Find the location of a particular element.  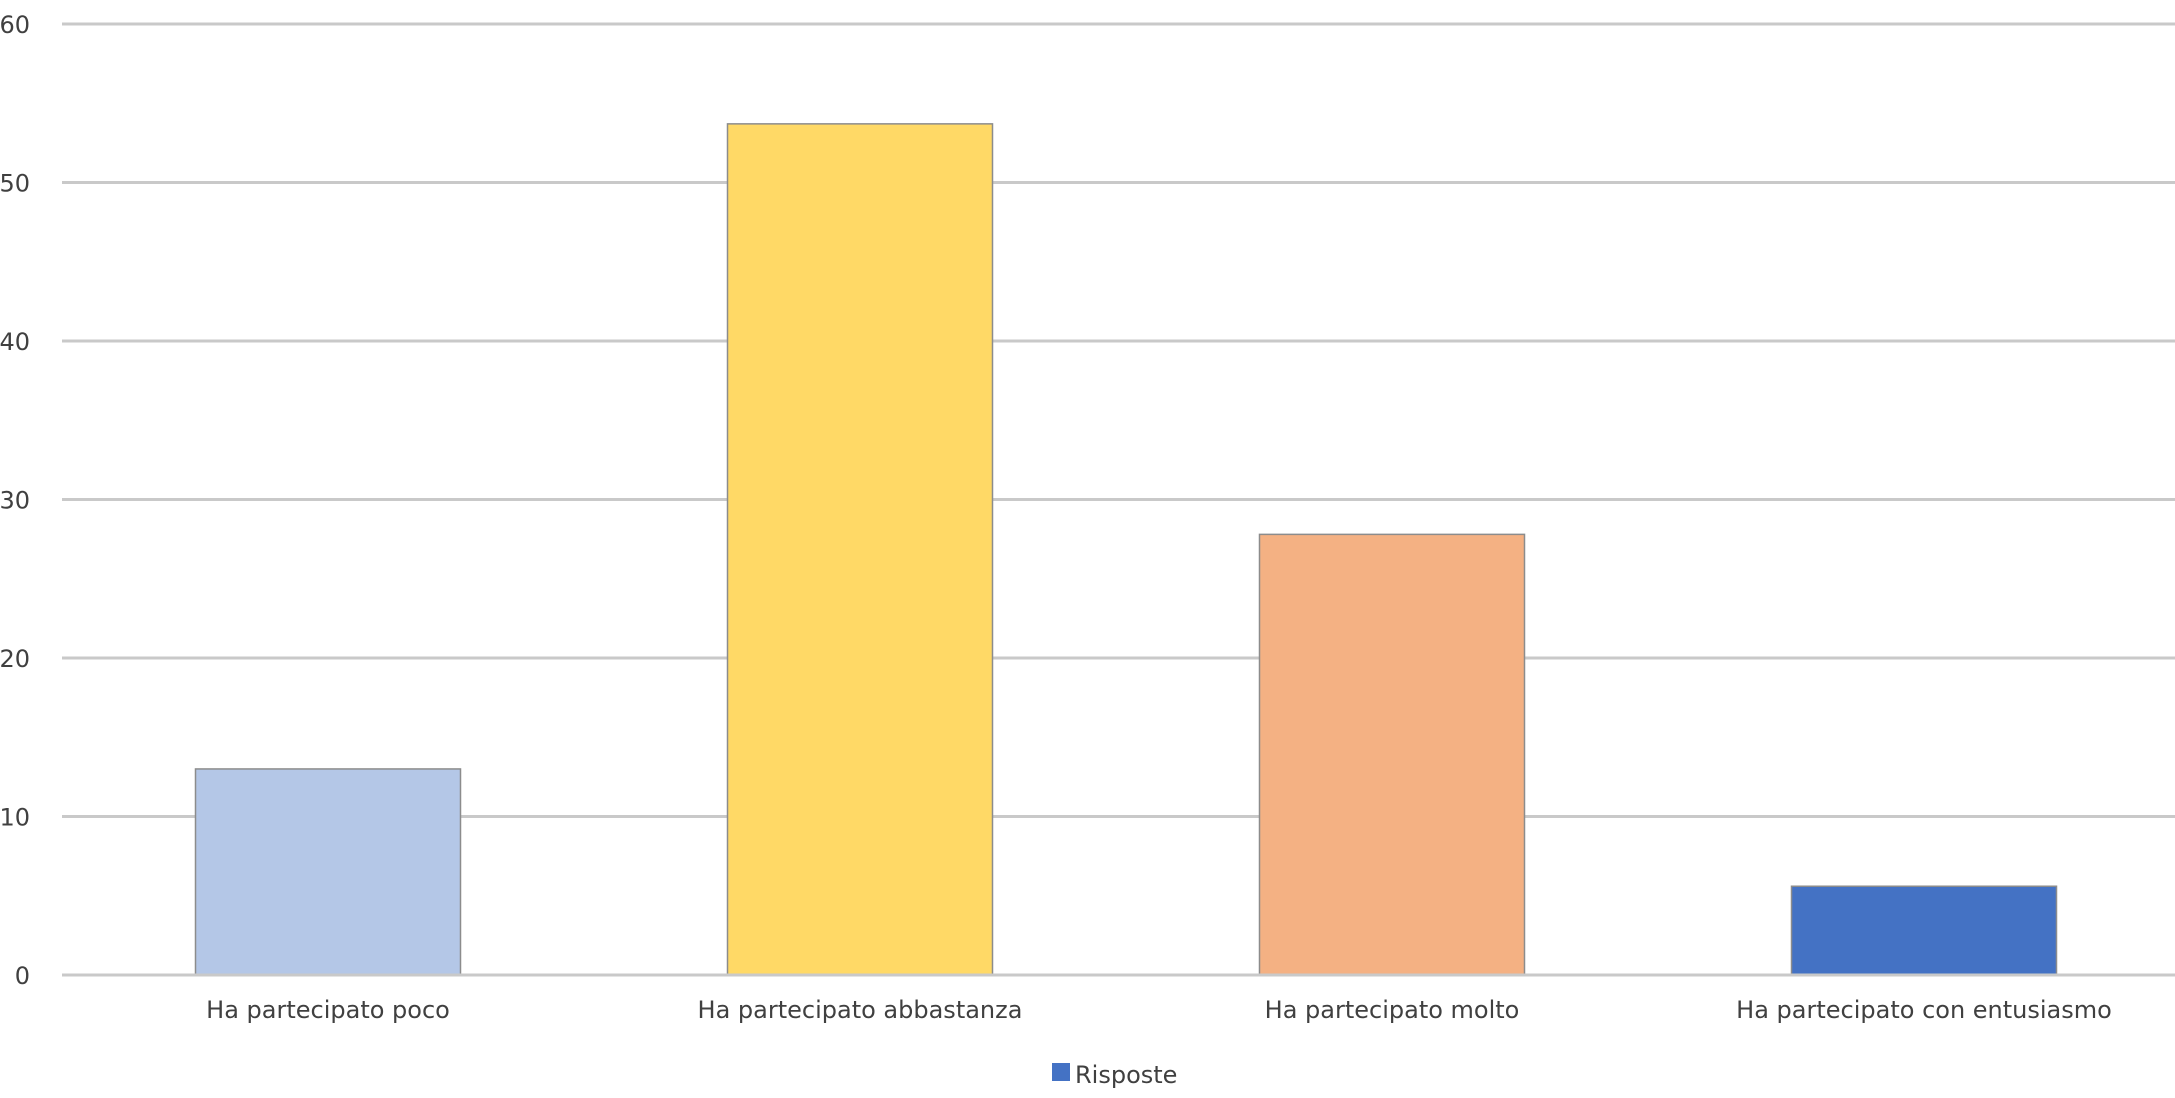

legend-swatch is located at coordinates (1061, 1072).